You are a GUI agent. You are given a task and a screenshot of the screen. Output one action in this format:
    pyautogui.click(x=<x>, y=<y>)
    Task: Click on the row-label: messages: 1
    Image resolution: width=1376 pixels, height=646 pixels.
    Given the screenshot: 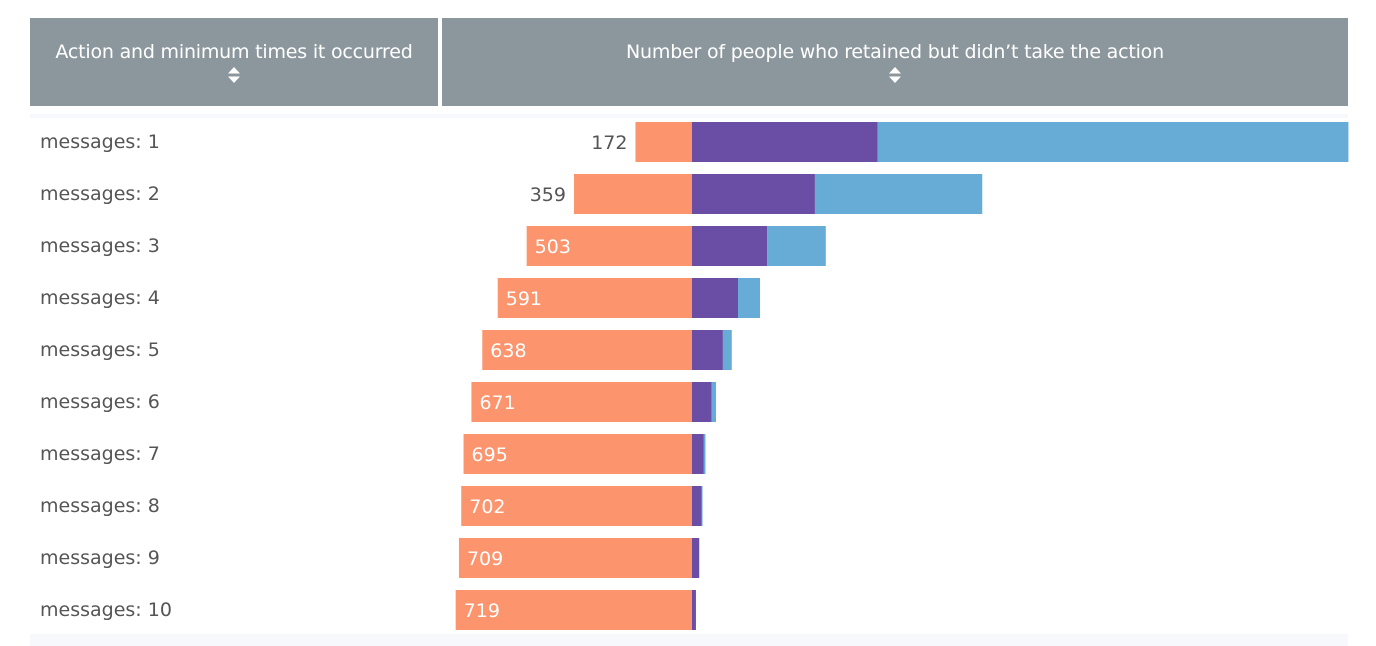 What is the action you would take?
    pyautogui.click(x=100, y=142)
    